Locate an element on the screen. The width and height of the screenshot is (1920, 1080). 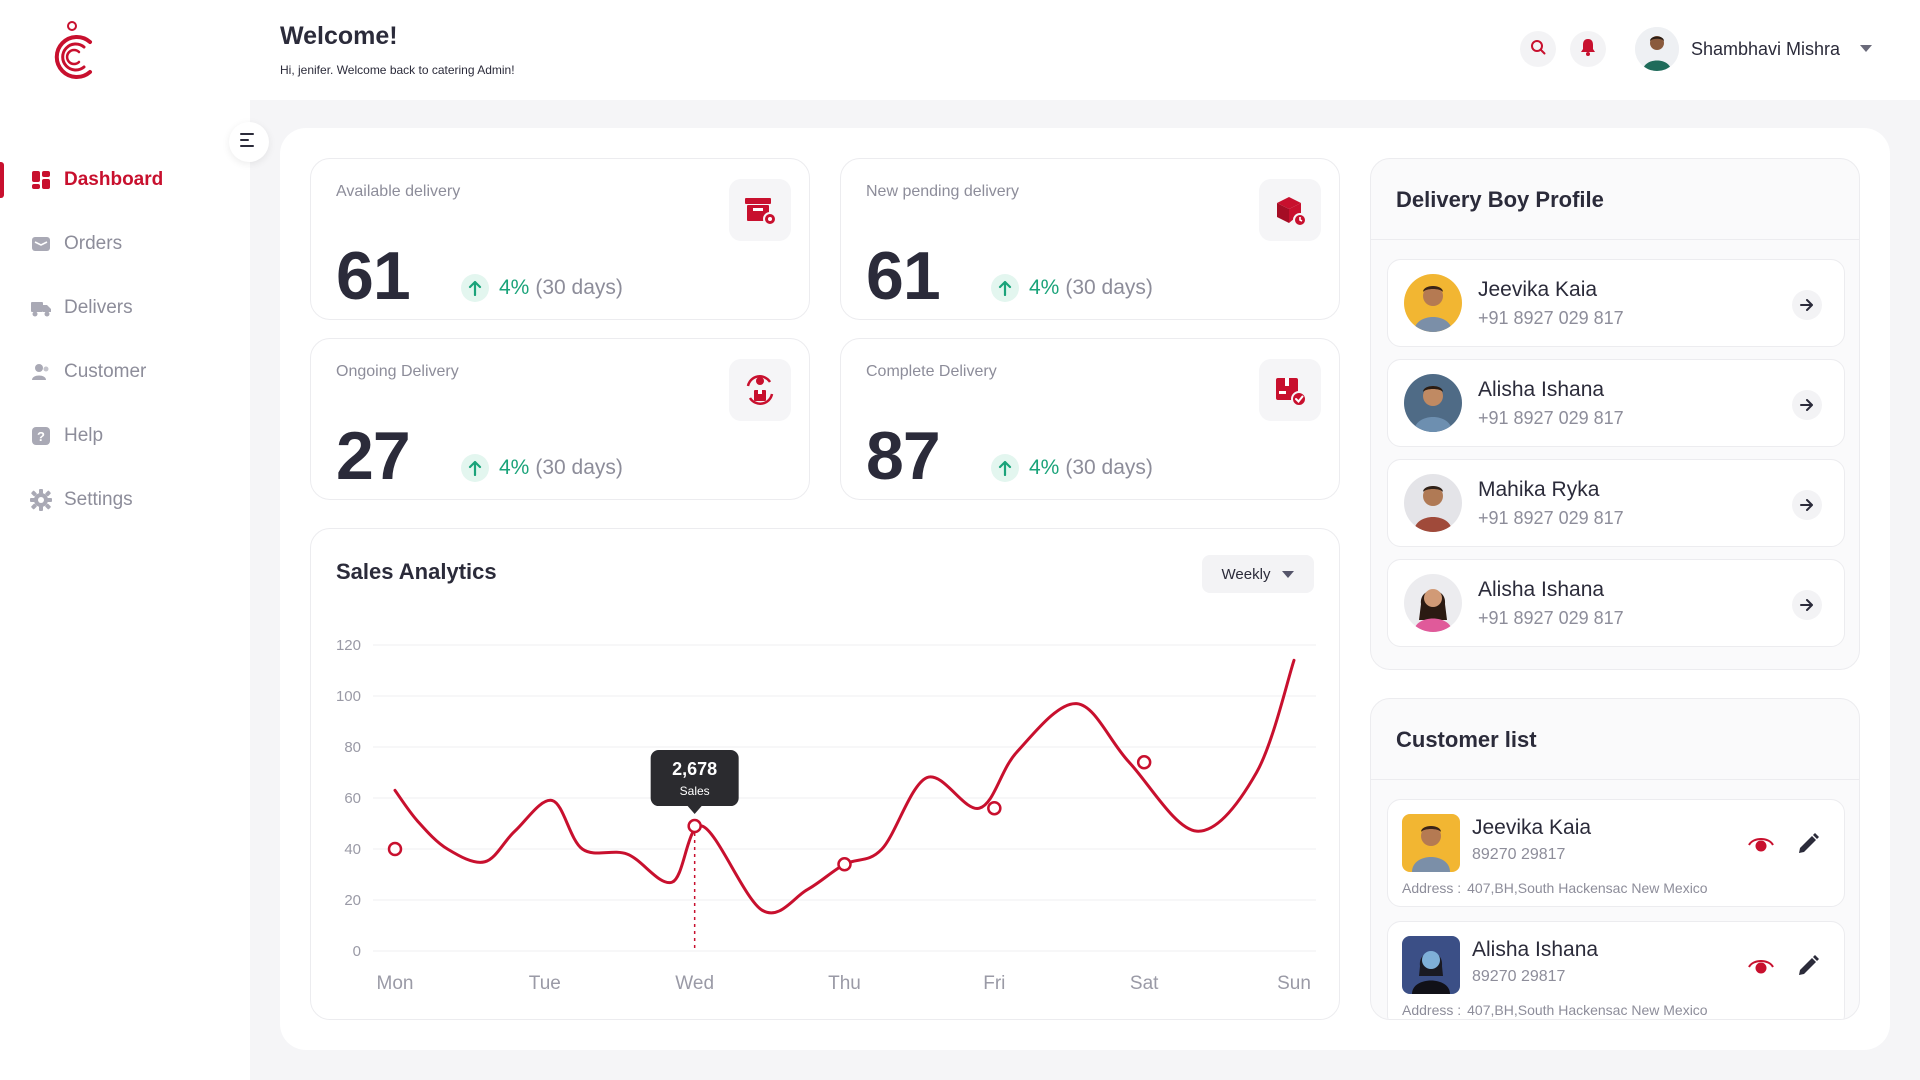
delivery-boy-row: Mahika Ryka +91 8927 029 817 is located at coordinates (1616, 503).